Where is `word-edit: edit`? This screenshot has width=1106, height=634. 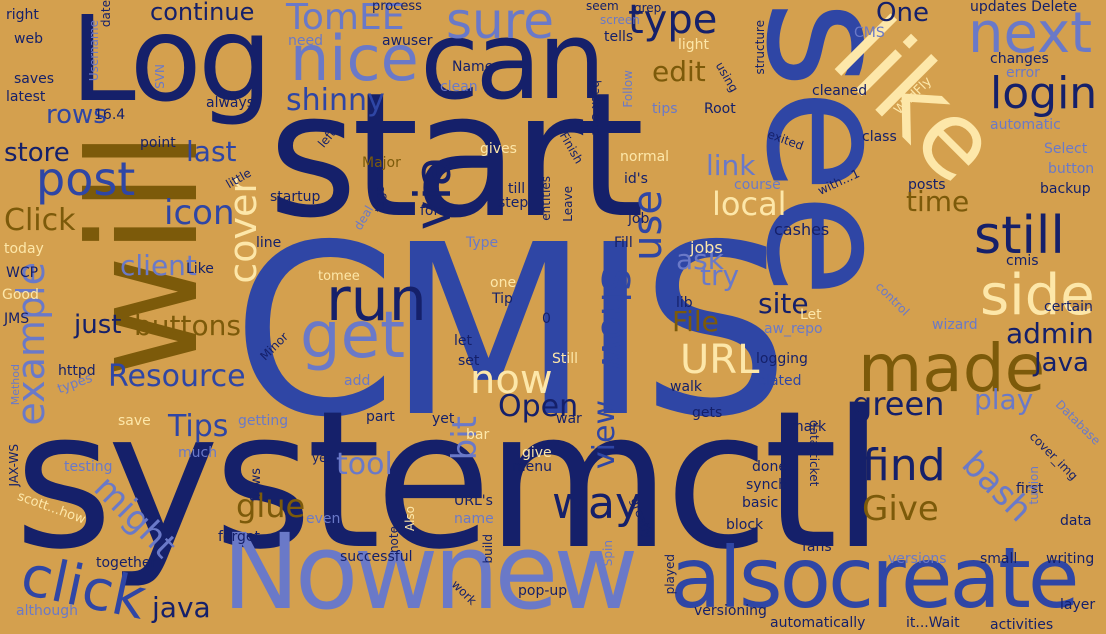
word-edit: edit is located at coordinates (679, 71).